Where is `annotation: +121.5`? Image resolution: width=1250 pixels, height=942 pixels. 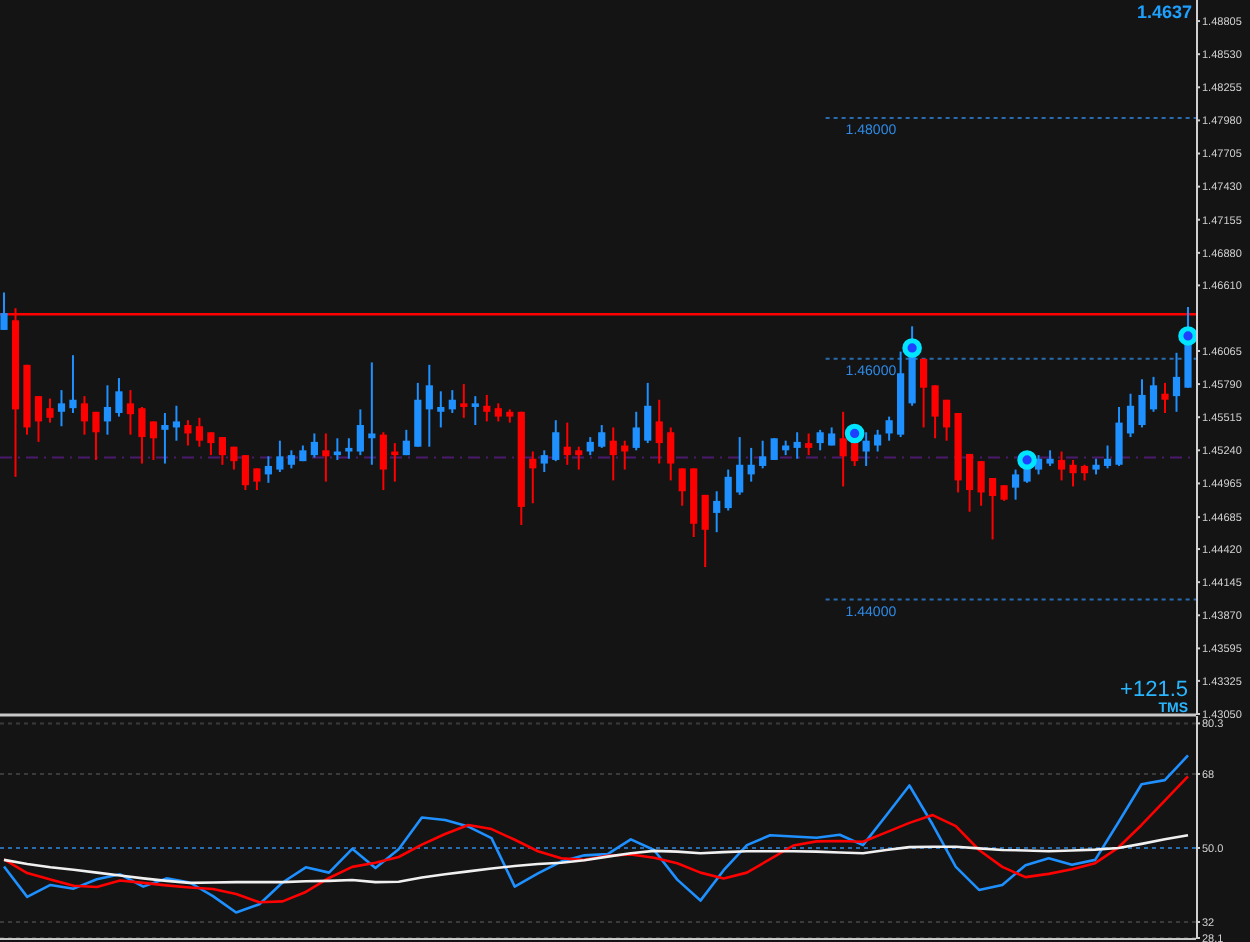
annotation: +121.5 is located at coordinates (1154, 690).